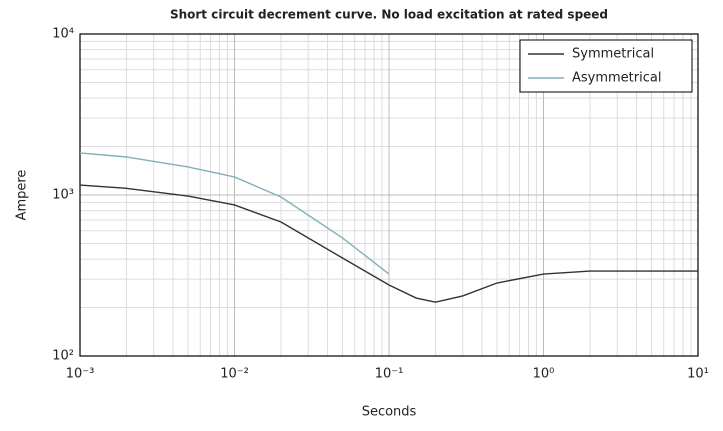 This screenshot has height=431, width=723. Describe the element at coordinates (698, 374) in the screenshot. I see `x-tick-label: 10¹` at that location.